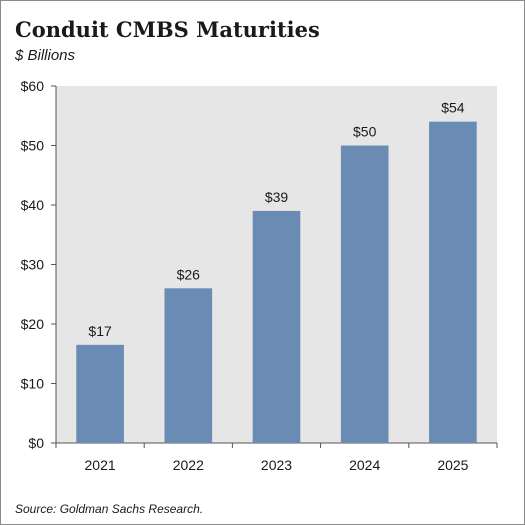 The image size is (525, 525). What do you see at coordinates (36, 443) in the screenshot?
I see `y-tick-label: $0` at bounding box center [36, 443].